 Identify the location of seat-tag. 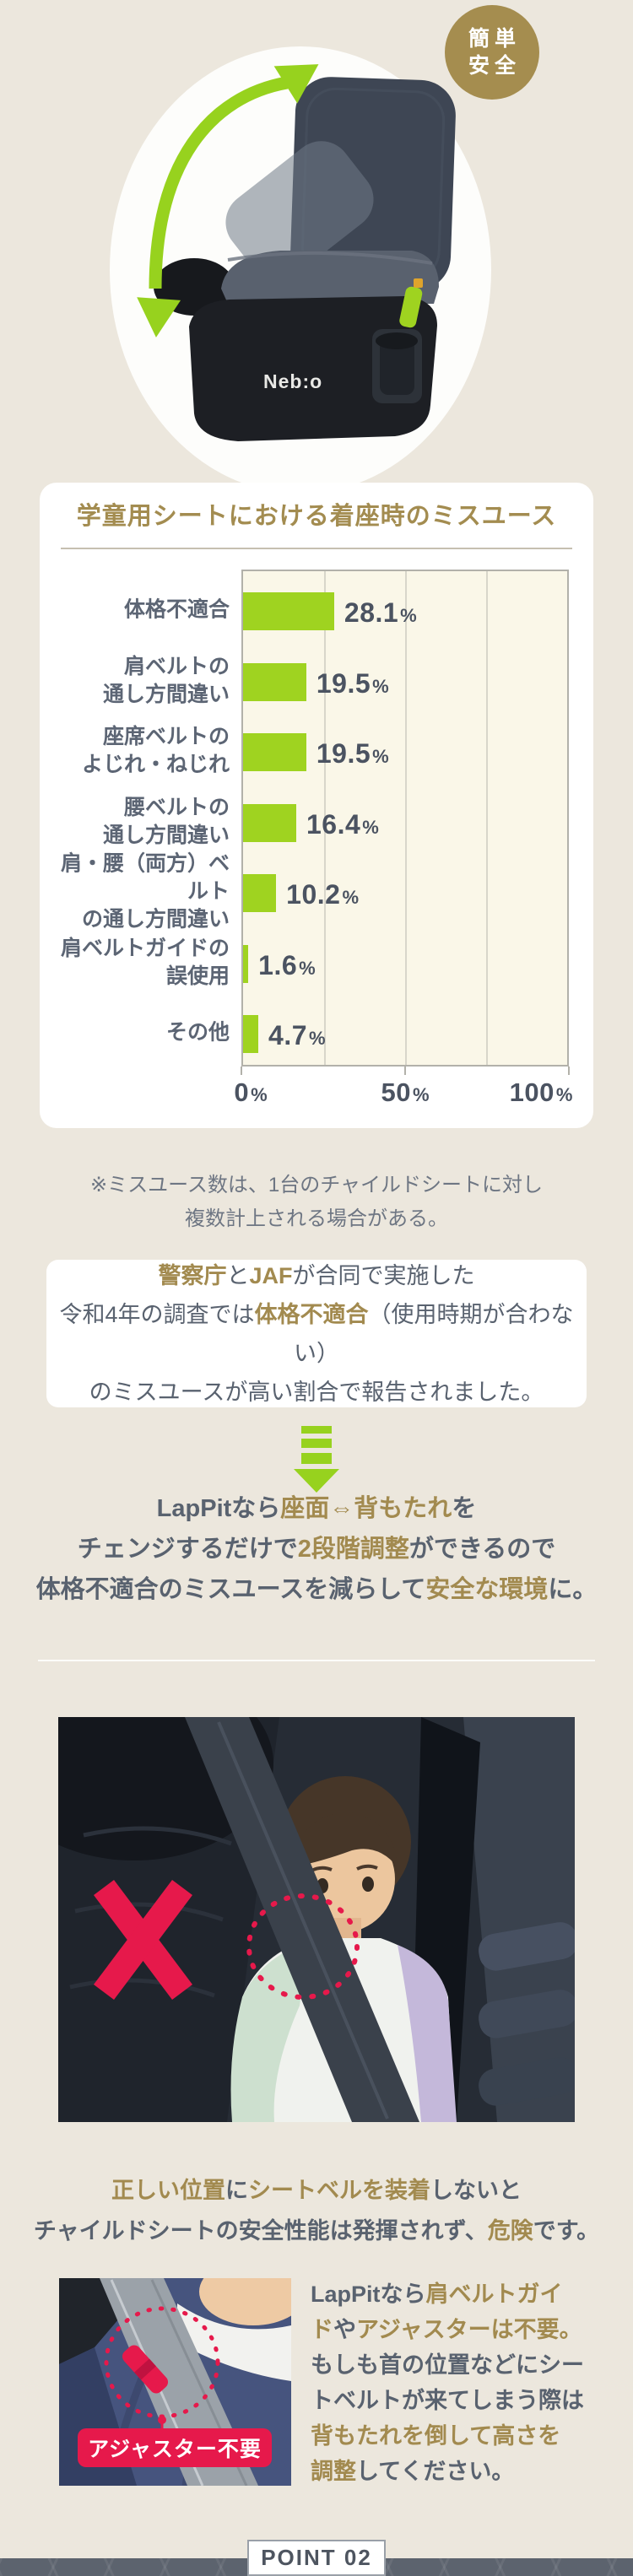
(418, 283).